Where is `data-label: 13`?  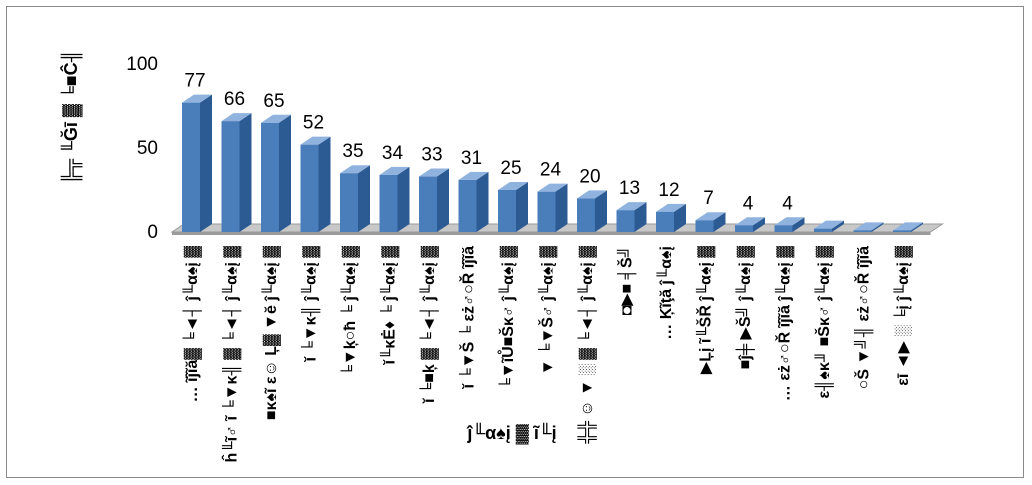
data-label: 13 is located at coordinates (629, 188).